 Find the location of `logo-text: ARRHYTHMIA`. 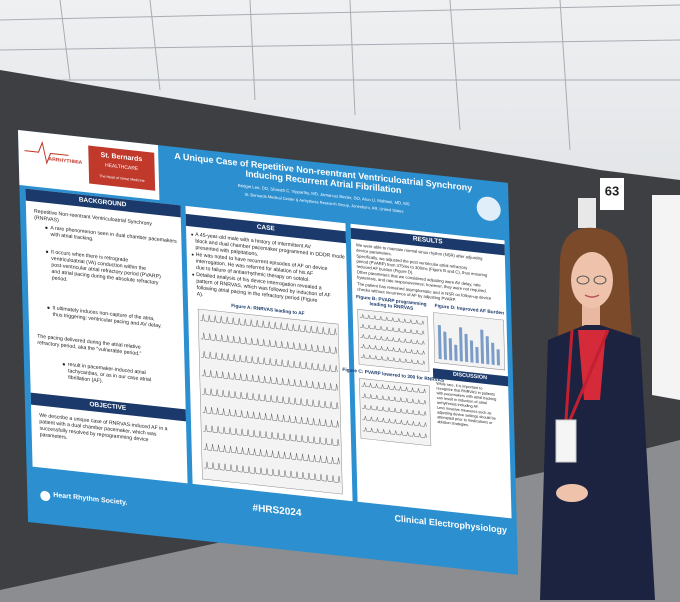

logo-text: ARRHYTHMIA is located at coordinates (66, 161).